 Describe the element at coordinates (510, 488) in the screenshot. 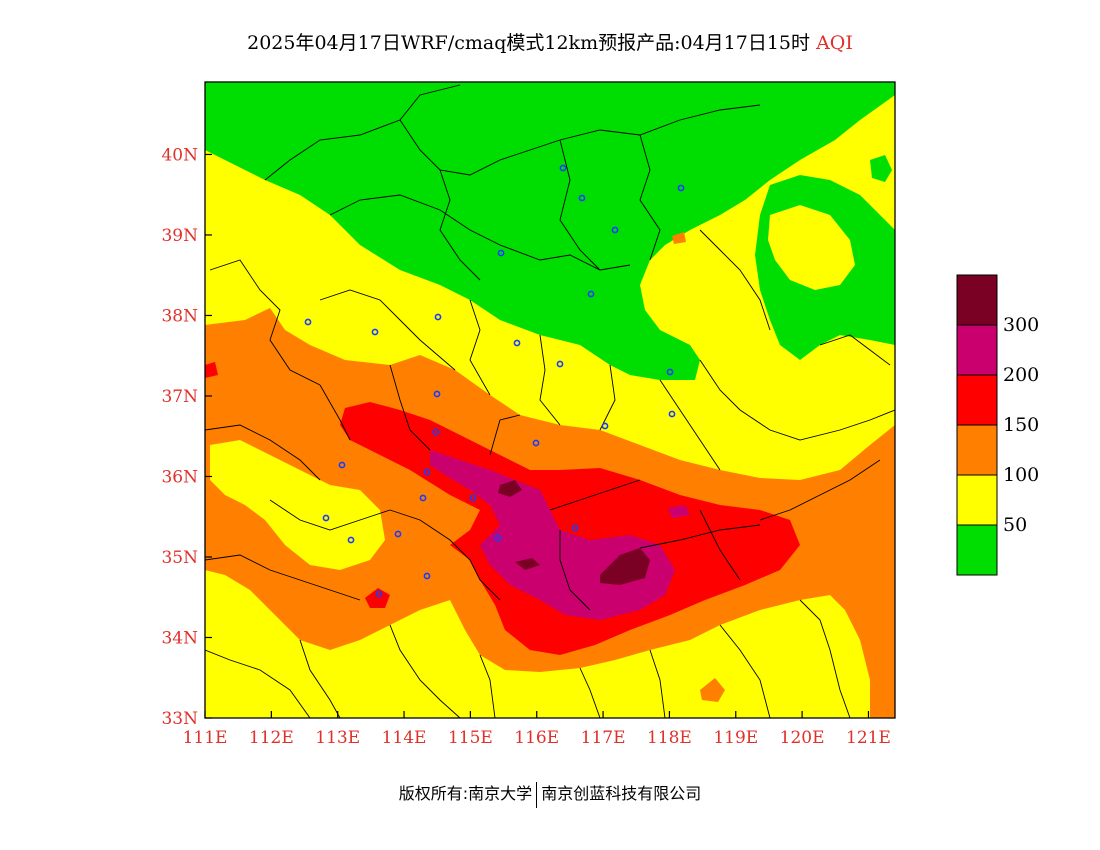

I see `aqi-hazardous-spot-n` at that location.